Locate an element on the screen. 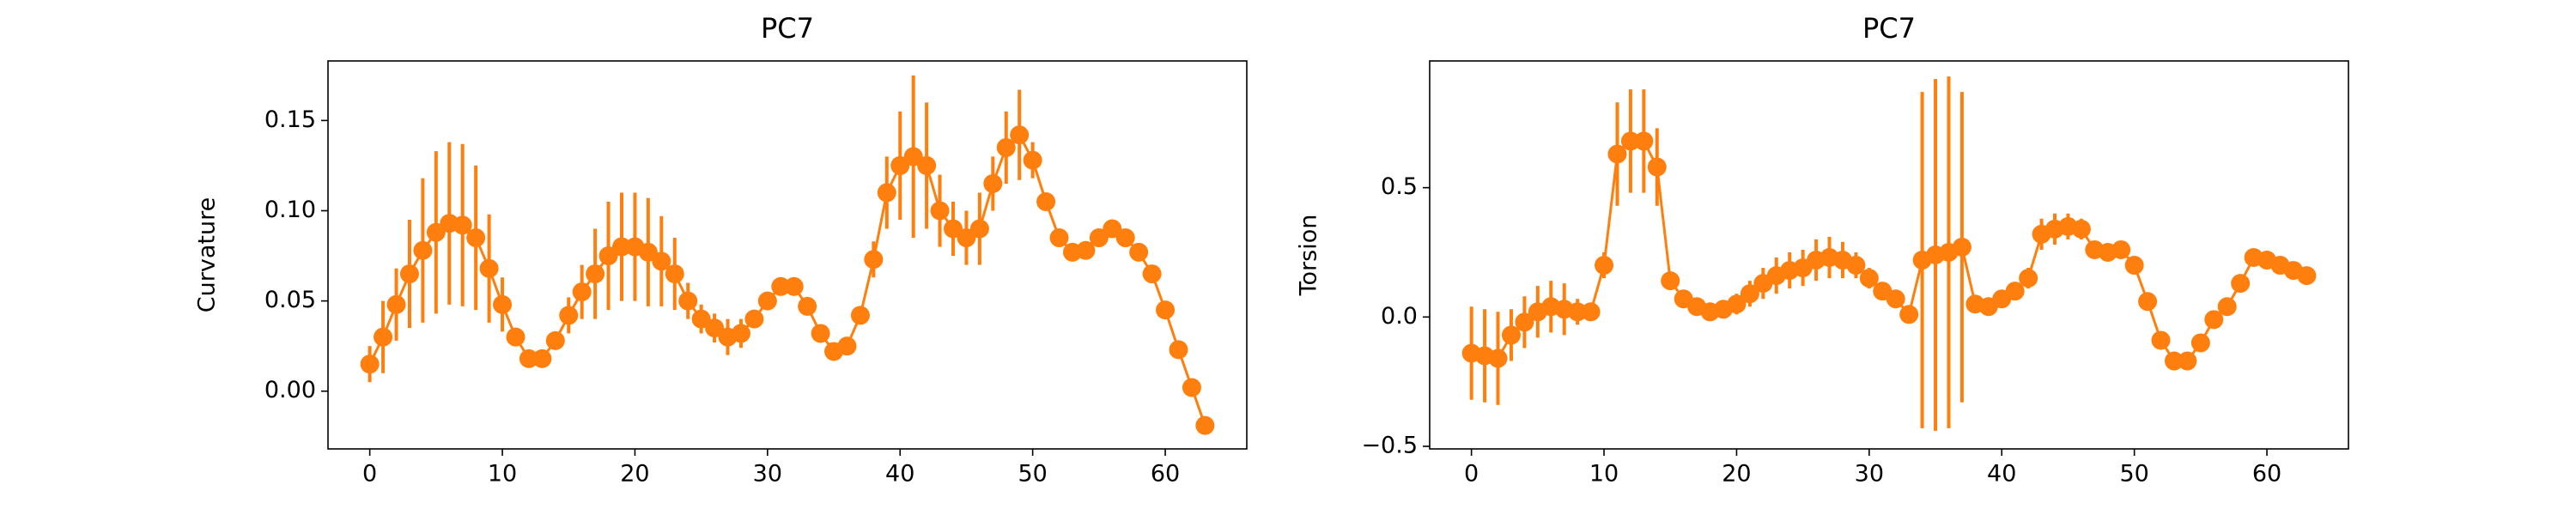 The image size is (2576, 515). x-tick-label: 0 is located at coordinates (369, 474).